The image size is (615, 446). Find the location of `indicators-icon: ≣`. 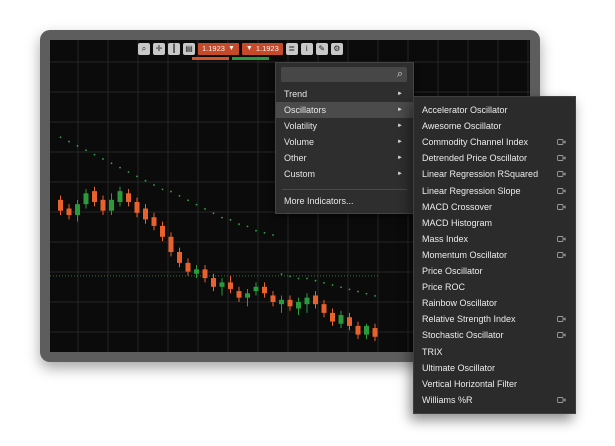

indicators-icon: ≣ is located at coordinates (291, 49).